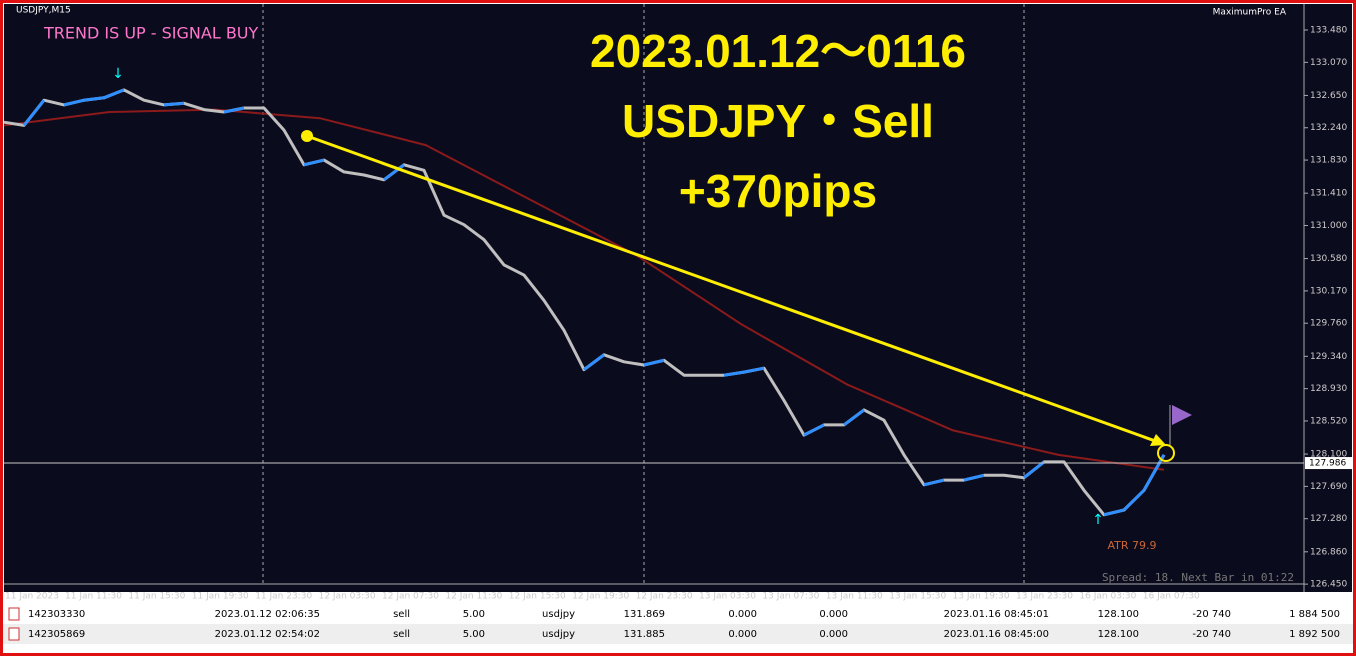 The width and height of the screenshot is (1356, 656). I want to click on x-tick-label: 13 Jan 03:30, so click(727, 597).